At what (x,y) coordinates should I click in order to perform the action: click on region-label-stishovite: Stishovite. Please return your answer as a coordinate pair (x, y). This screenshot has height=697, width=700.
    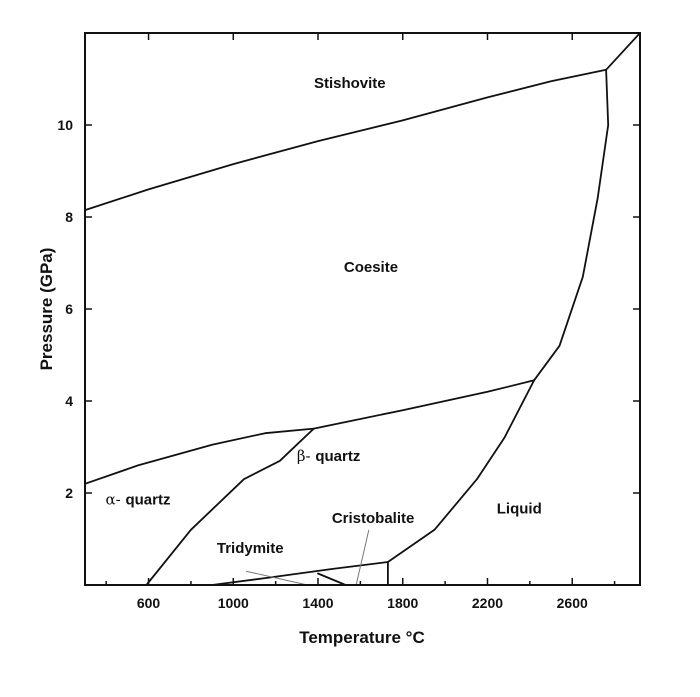
    Looking at the image, I should click on (350, 83).